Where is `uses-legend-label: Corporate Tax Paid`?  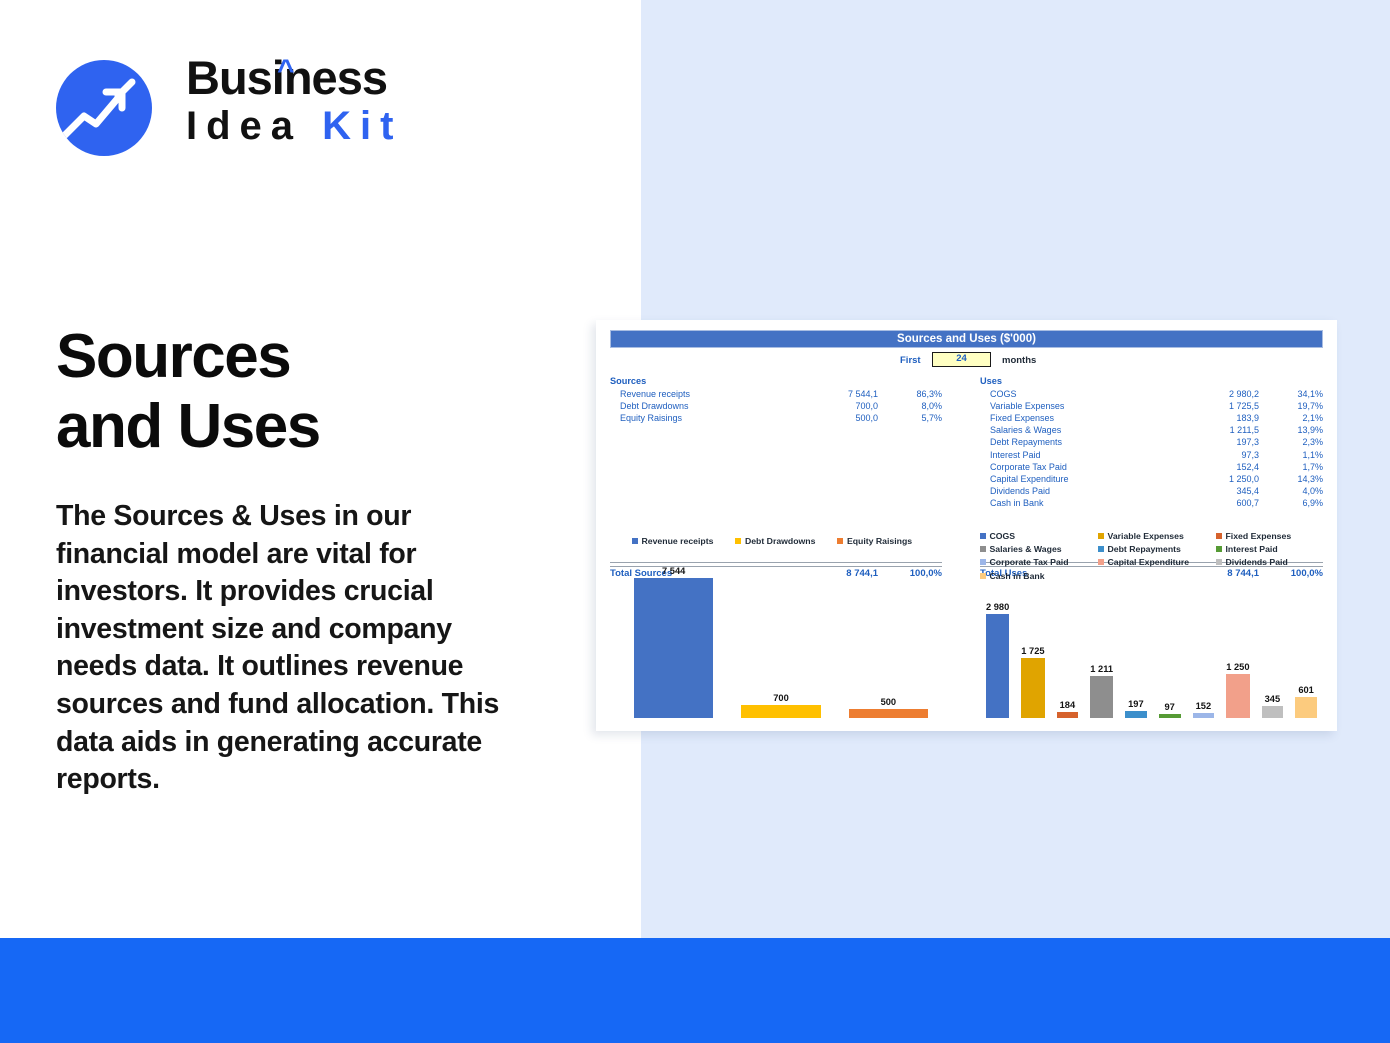 uses-legend-label: Corporate Tax Paid is located at coordinates (1029, 562).